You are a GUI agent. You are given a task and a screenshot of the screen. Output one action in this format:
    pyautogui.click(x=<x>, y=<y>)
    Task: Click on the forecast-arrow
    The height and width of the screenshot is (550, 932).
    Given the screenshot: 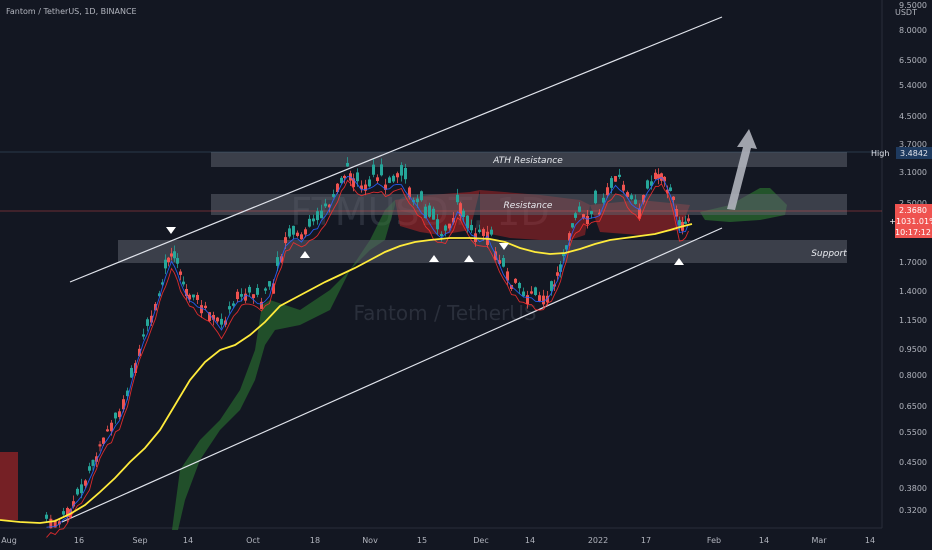 What is the action you would take?
    pyautogui.click(x=742, y=169)
    